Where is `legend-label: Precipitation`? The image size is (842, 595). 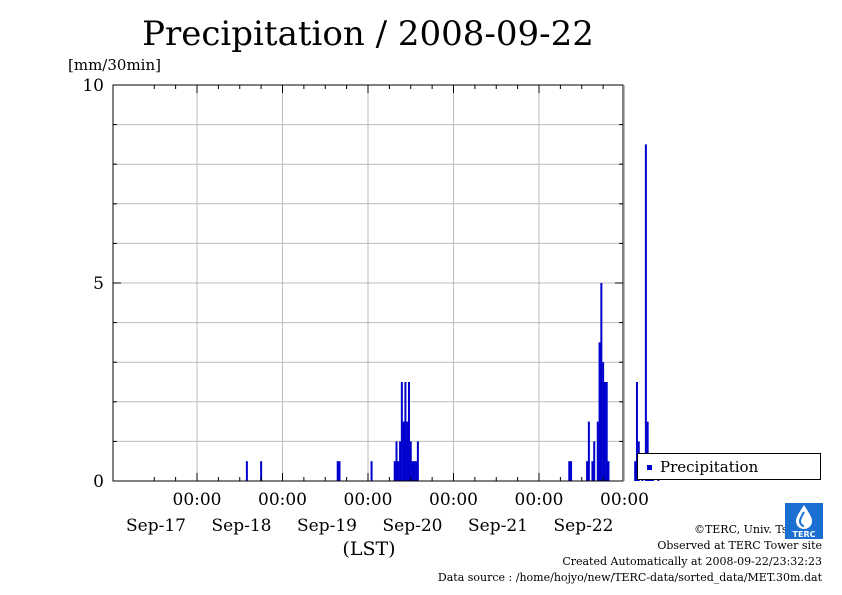 legend-label: Precipitation is located at coordinates (709, 467).